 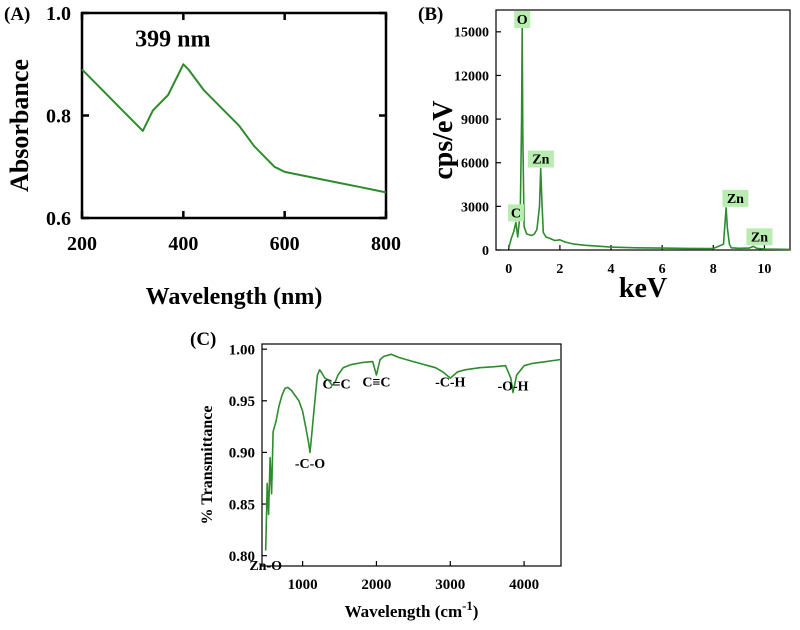 What do you see at coordinates (376, 382) in the screenshot?
I see `annotation-label: C≡C` at bounding box center [376, 382].